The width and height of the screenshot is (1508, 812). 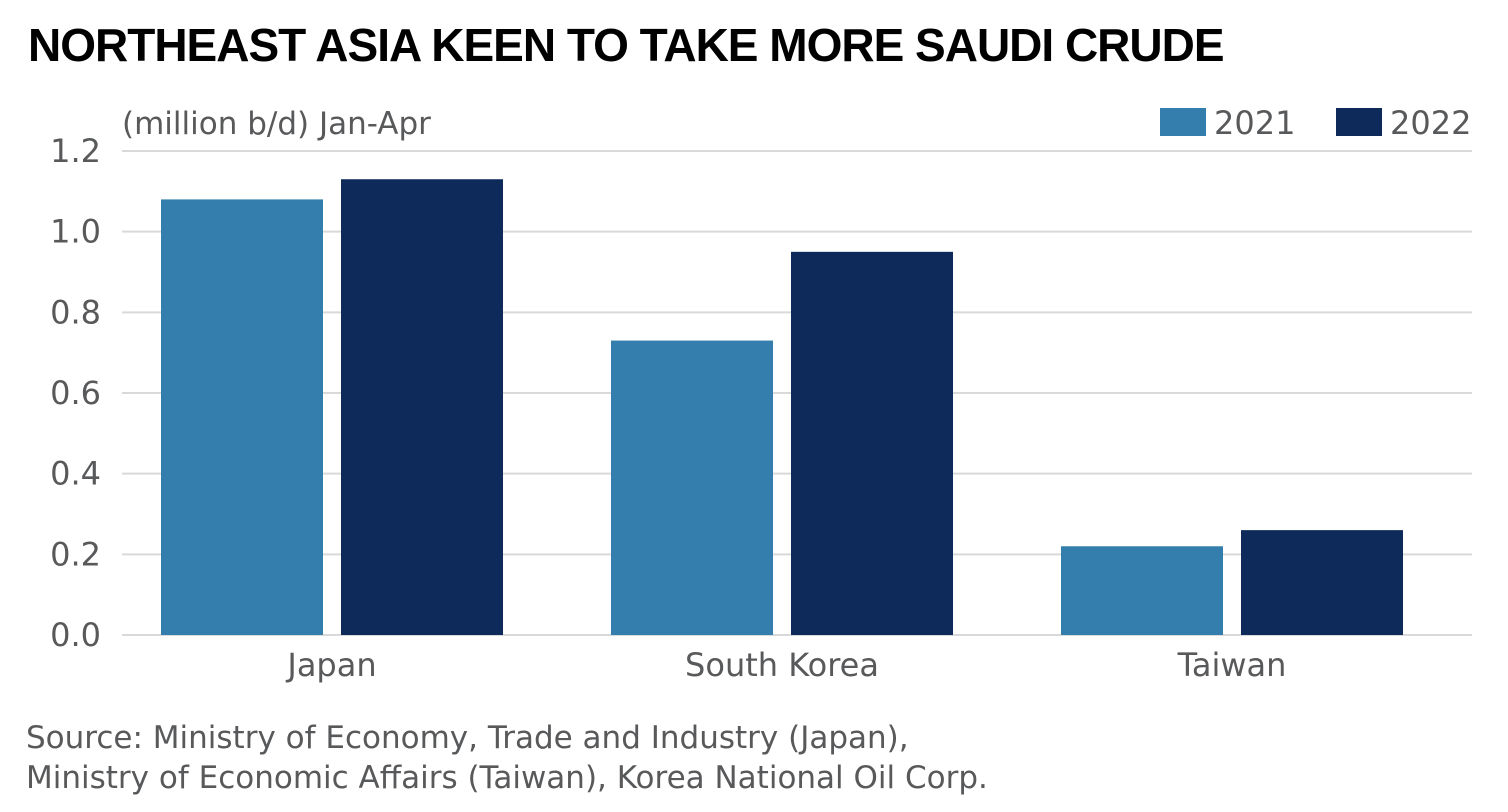 I want to click on bar-2021-japan, so click(x=242, y=417).